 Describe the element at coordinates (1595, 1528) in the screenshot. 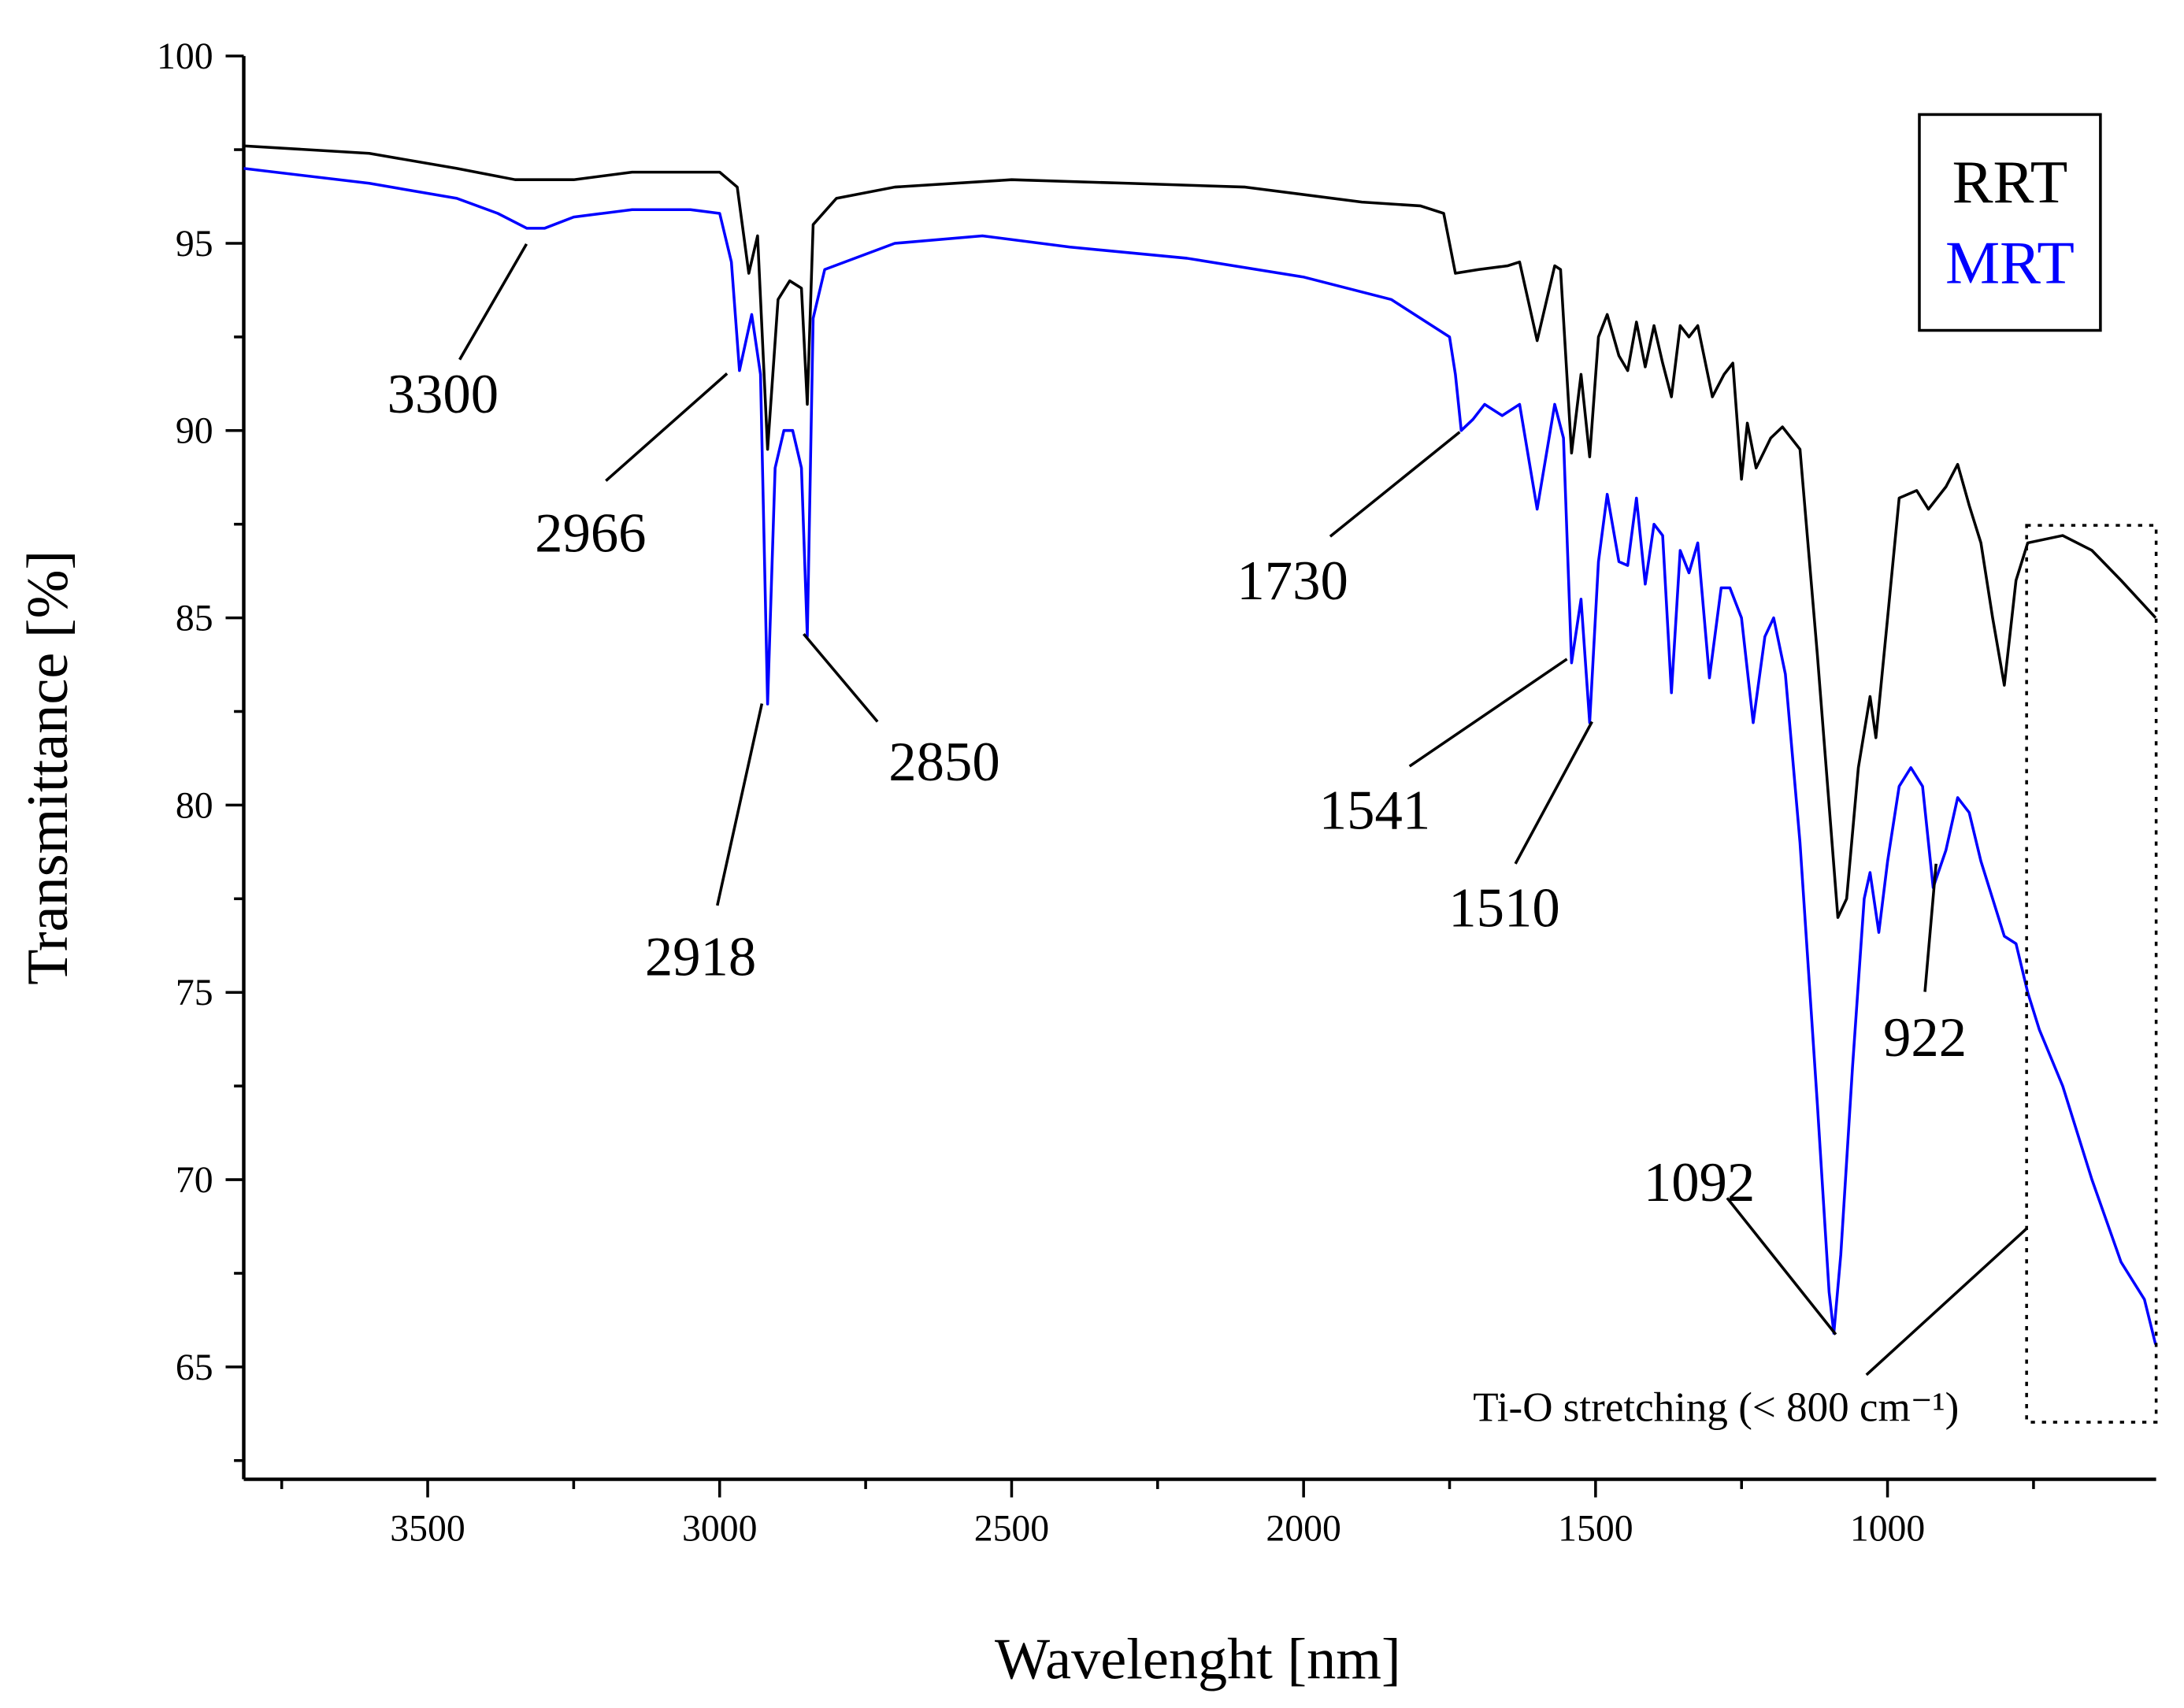

I see `x-tick-label: 1500` at that location.